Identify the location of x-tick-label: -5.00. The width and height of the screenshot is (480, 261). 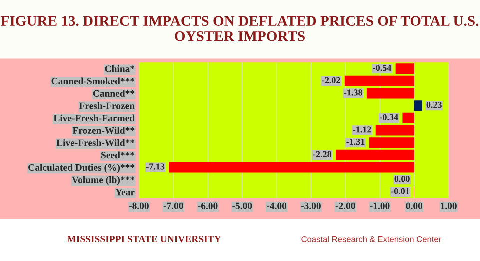
(242, 206).